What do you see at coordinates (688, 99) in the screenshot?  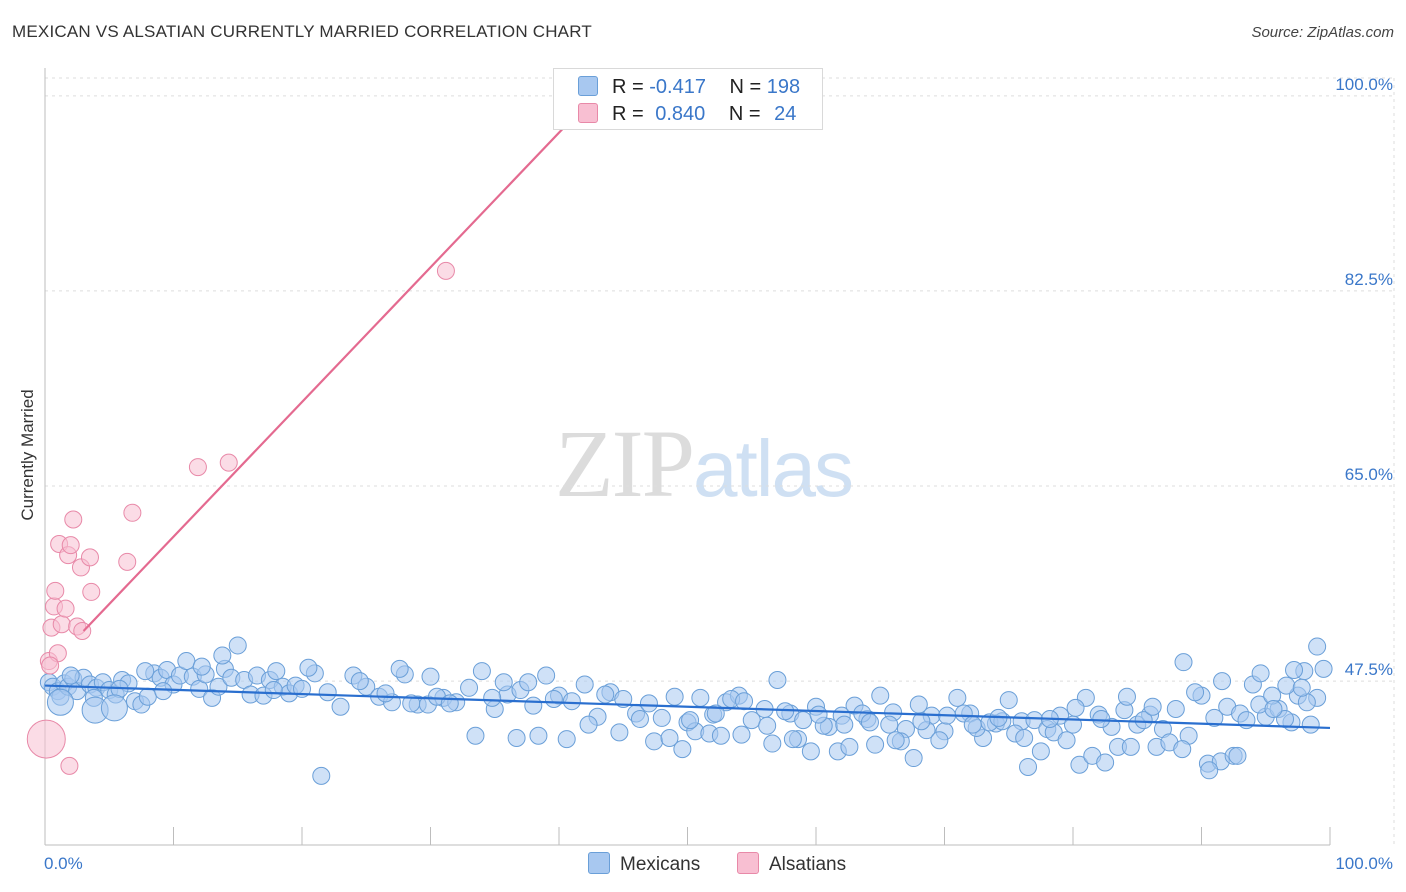 I see `correlation-legend: R = -0.417 N = 198 R = 0.840 N = 24` at bounding box center [688, 99].